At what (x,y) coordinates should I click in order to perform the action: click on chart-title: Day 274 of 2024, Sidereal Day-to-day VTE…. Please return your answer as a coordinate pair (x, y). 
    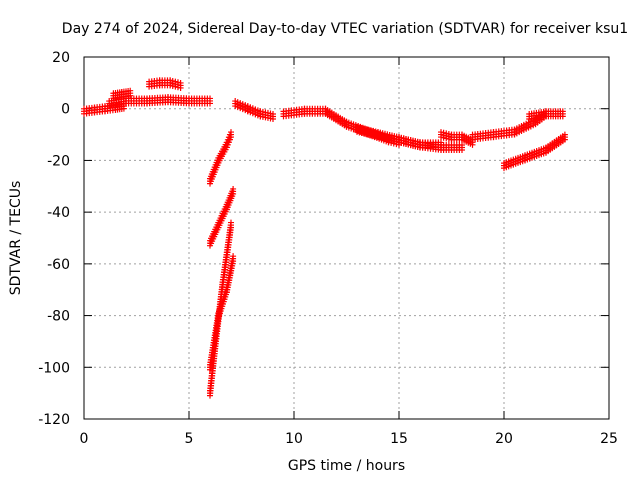
    Looking at the image, I should click on (345, 29).